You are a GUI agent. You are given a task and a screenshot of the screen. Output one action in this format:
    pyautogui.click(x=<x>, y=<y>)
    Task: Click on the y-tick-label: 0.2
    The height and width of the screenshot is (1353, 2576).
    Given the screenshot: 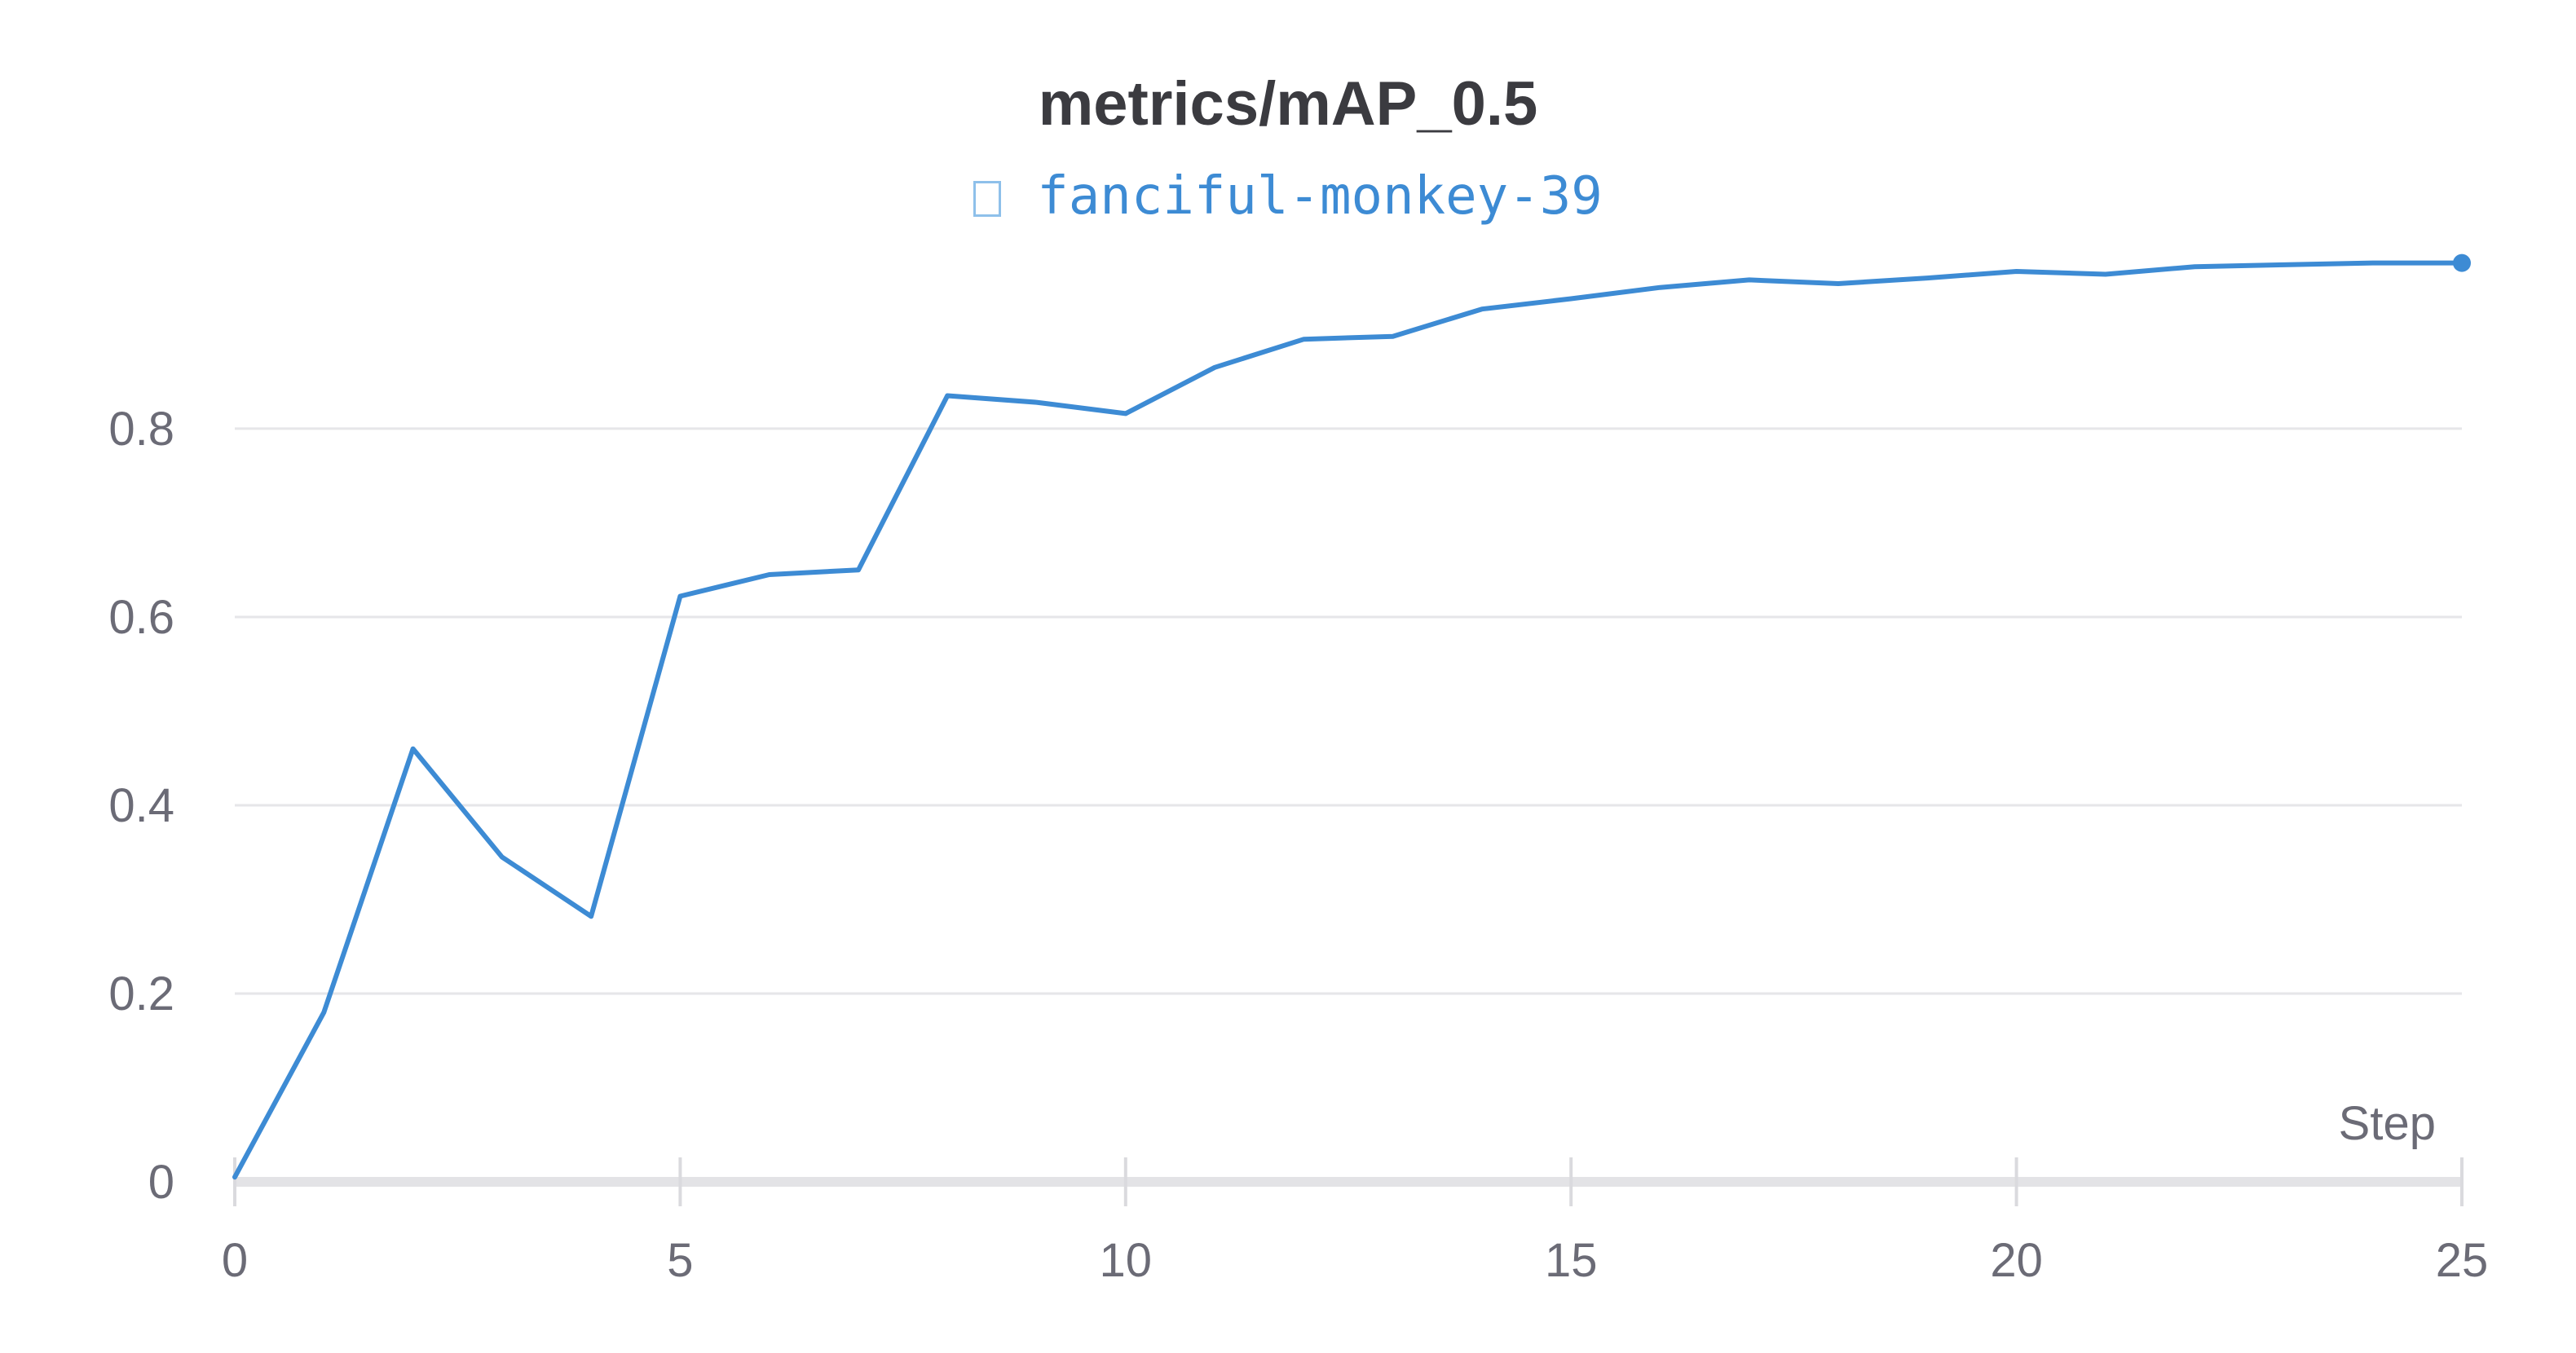 What is the action you would take?
    pyautogui.click(x=141, y=993)
    